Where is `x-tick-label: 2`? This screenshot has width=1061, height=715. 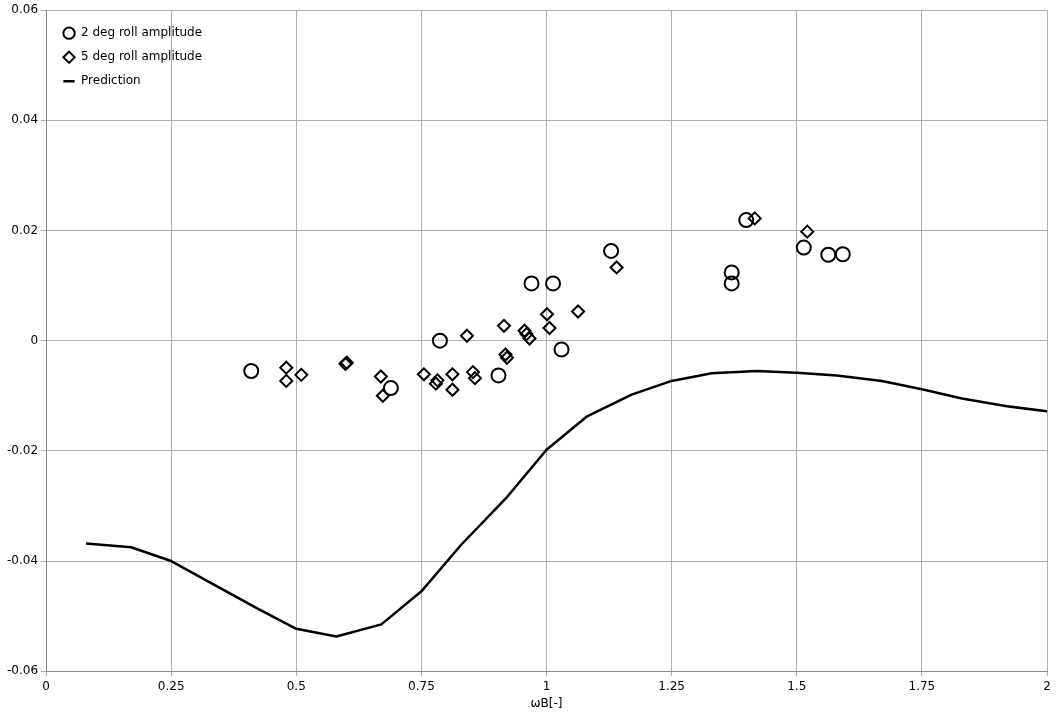
x-tick-label: 2 is located at coordinates (1047, 685).